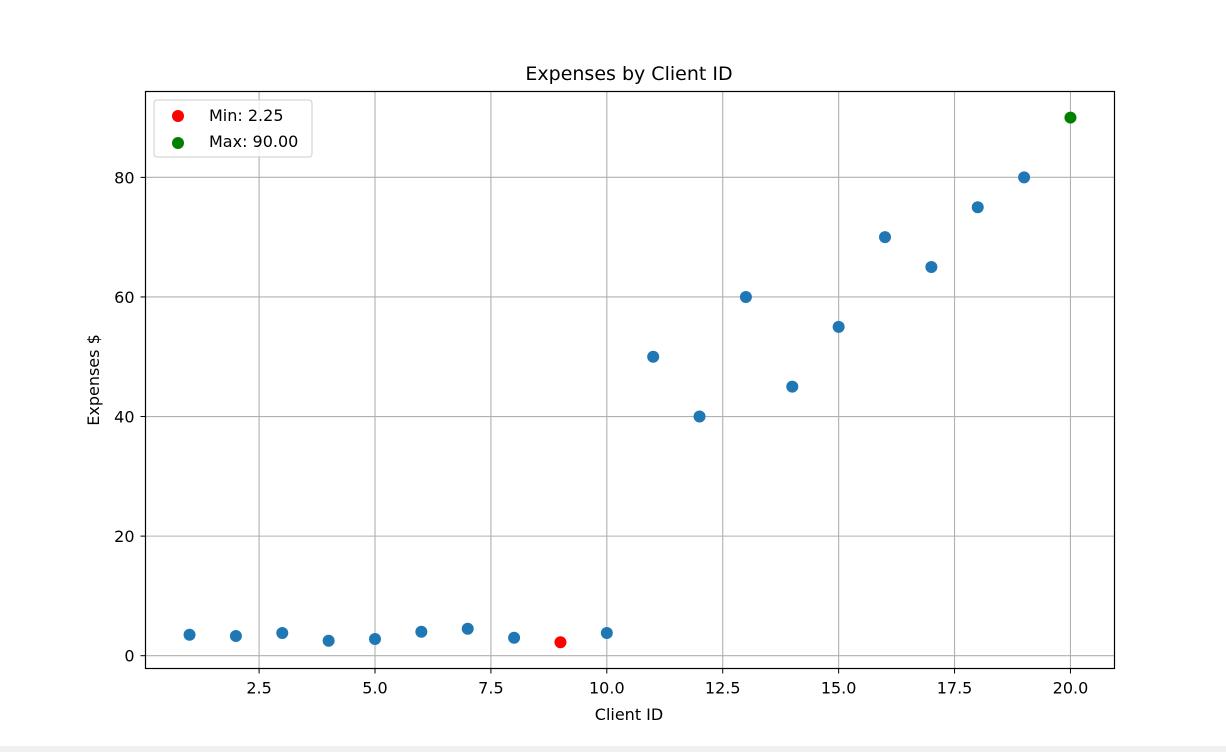 Image resolution: width=1226 pixels, height=752 pixels. What do you see at coordinates (490, 688) in the screenshot?
I see `x-tick-label: 7.5` at bounding box center [490, 688].